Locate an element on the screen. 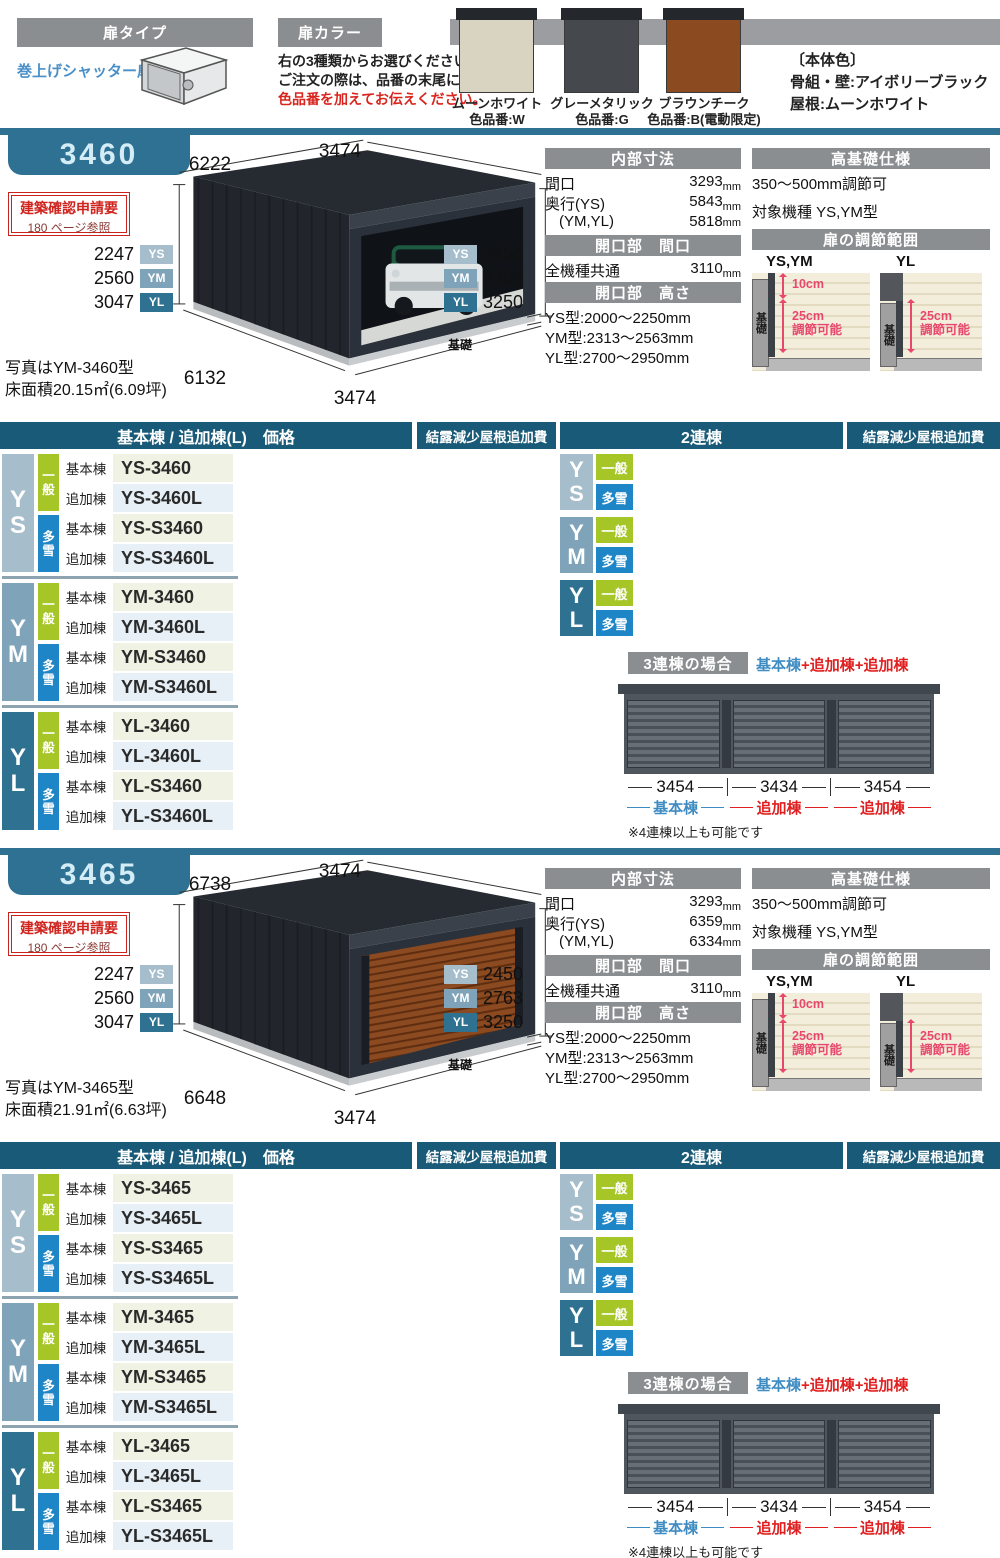 The width and height of the screenshot is (1000, 1558). dim-label: 奥行(YS) is located at coordinates (575, 204).